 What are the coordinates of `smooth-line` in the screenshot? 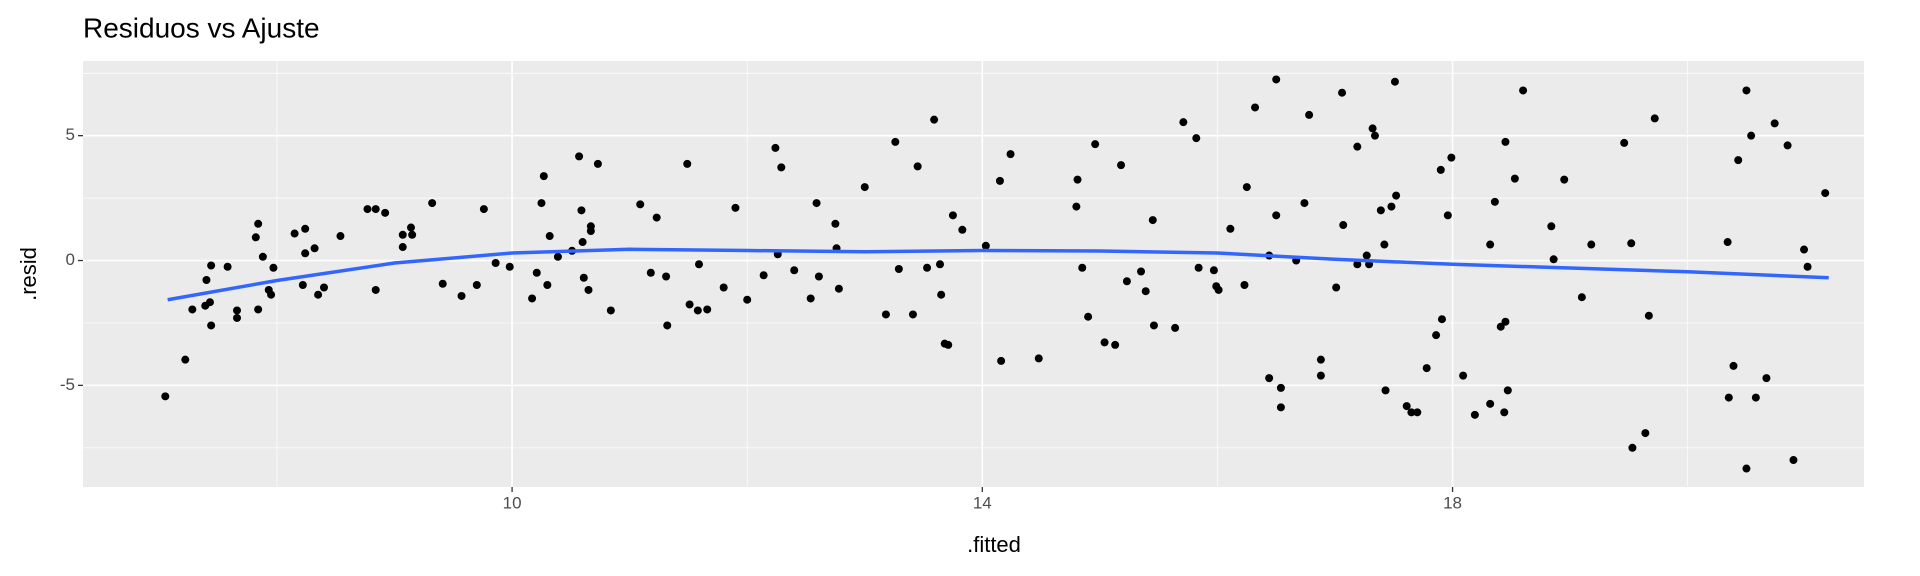 It's located at (998, 274).